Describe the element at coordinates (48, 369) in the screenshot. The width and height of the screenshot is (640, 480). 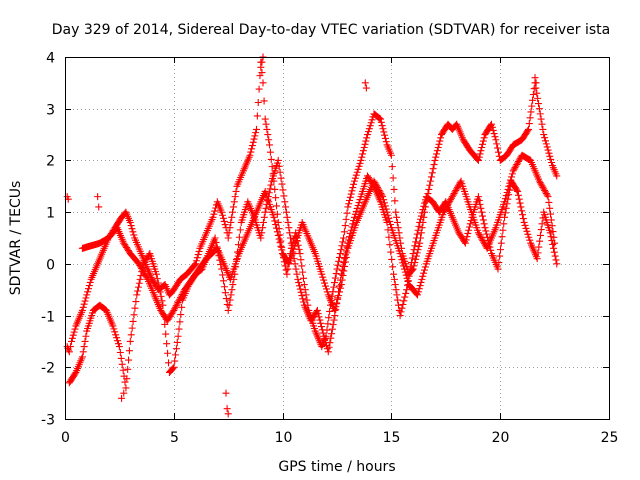
I see `y-tick-label: -2` at that location.